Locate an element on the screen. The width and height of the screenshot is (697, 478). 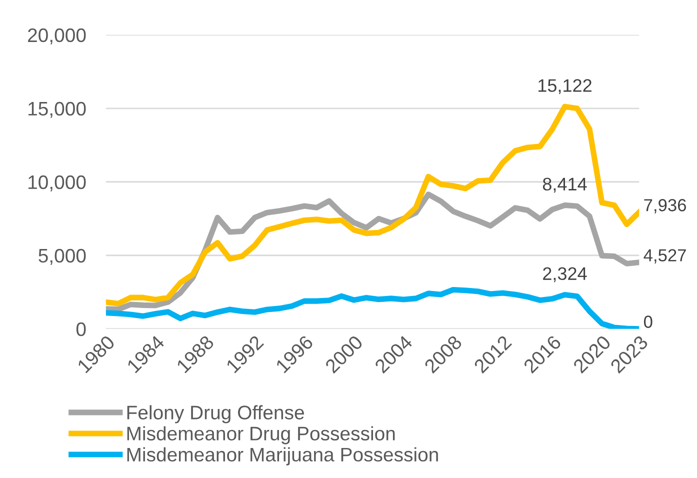
data-label: 4,527 is located at coordinates (665, 256).